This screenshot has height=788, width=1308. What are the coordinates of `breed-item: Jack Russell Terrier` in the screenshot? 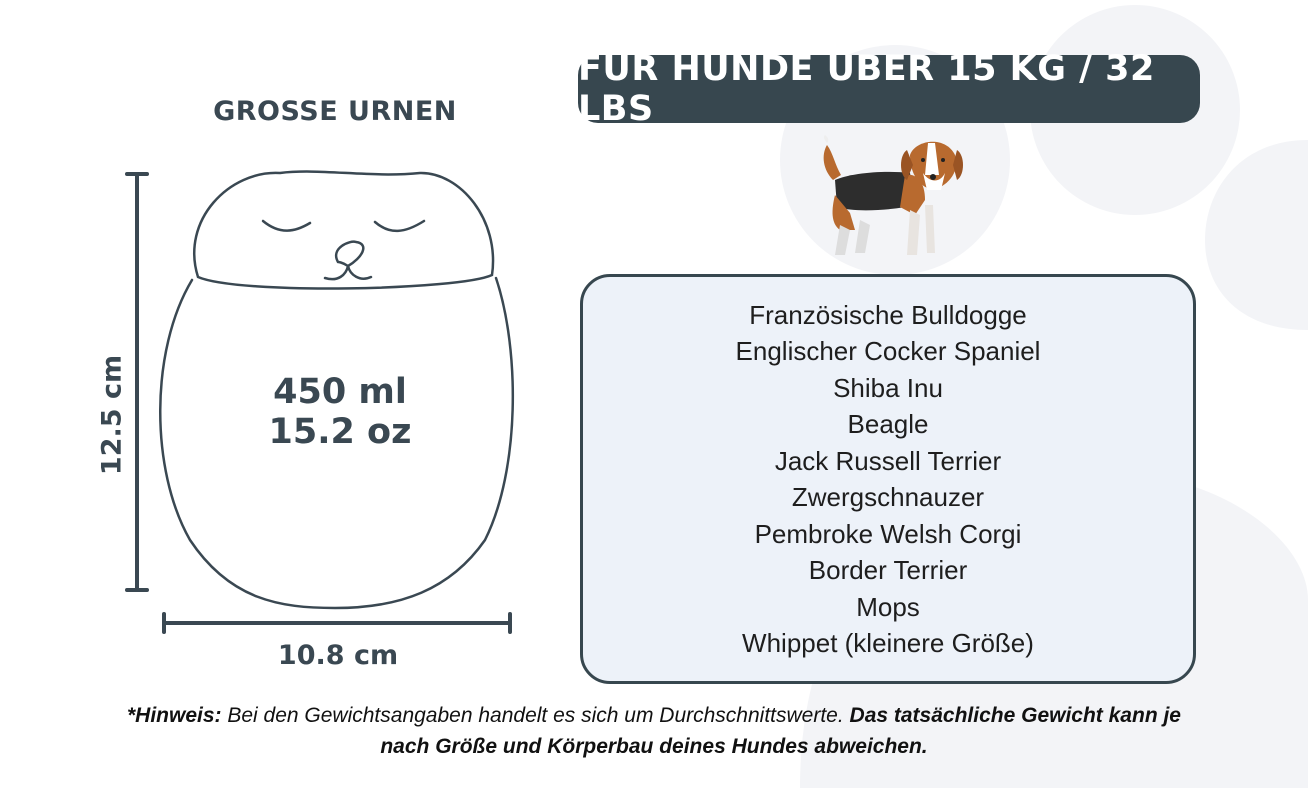 It's located at (888, 460).